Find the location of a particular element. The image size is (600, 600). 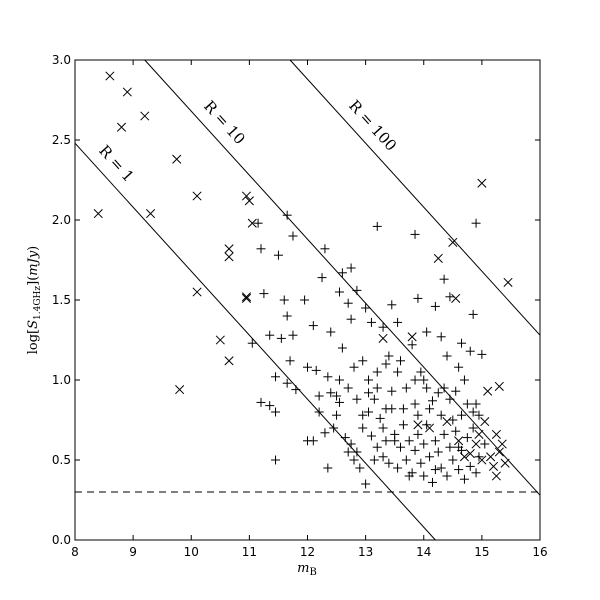

x-tick-label: 9 is located at coordinates (133, 552).